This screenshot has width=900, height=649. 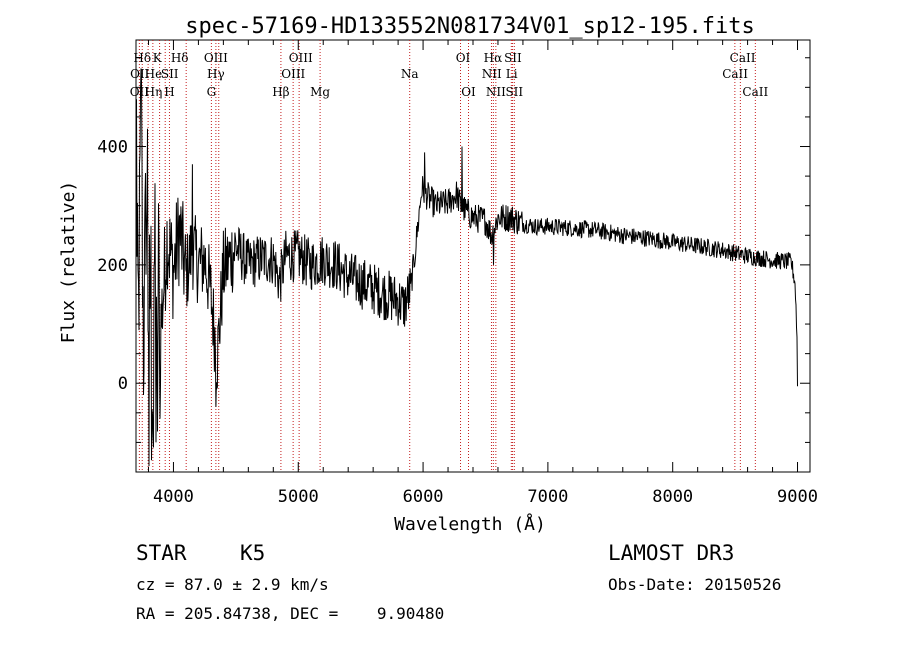 What do you see at coordinates (671, 553) in the screenshot?
I see `survey-name: LAMOST DR3` at bounding box center [671, 553].